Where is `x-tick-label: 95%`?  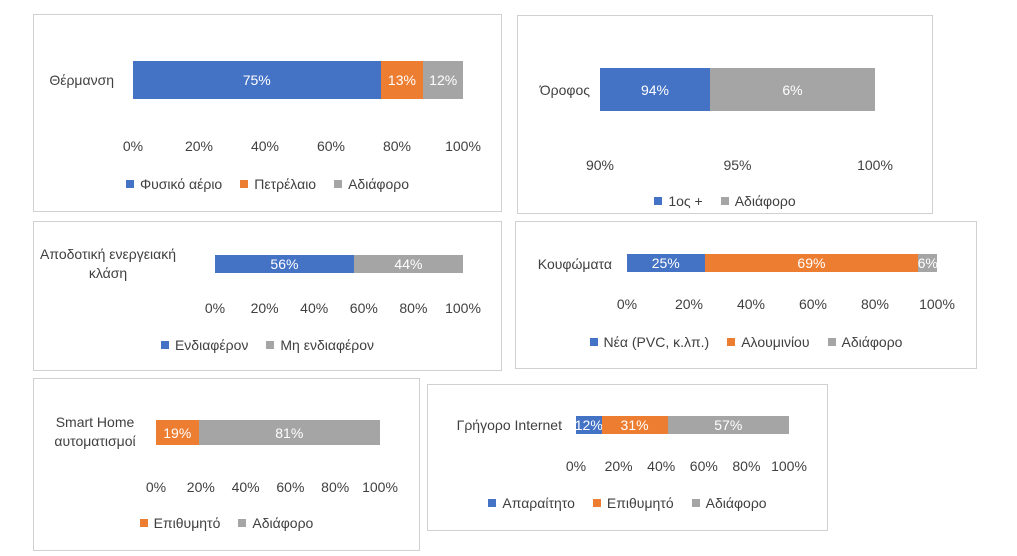 x-tick-label: 95% is located at coordinates (737, 165).